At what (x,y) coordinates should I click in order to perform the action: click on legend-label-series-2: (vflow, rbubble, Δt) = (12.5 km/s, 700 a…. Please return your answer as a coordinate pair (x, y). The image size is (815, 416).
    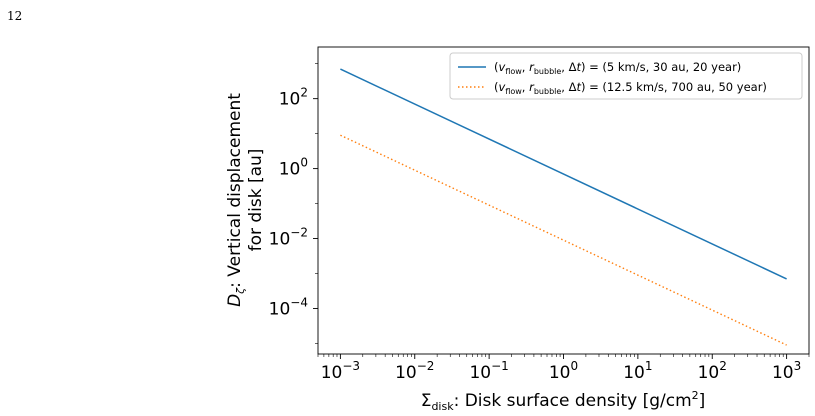
    Looking at the image, I should click on (630, 88).